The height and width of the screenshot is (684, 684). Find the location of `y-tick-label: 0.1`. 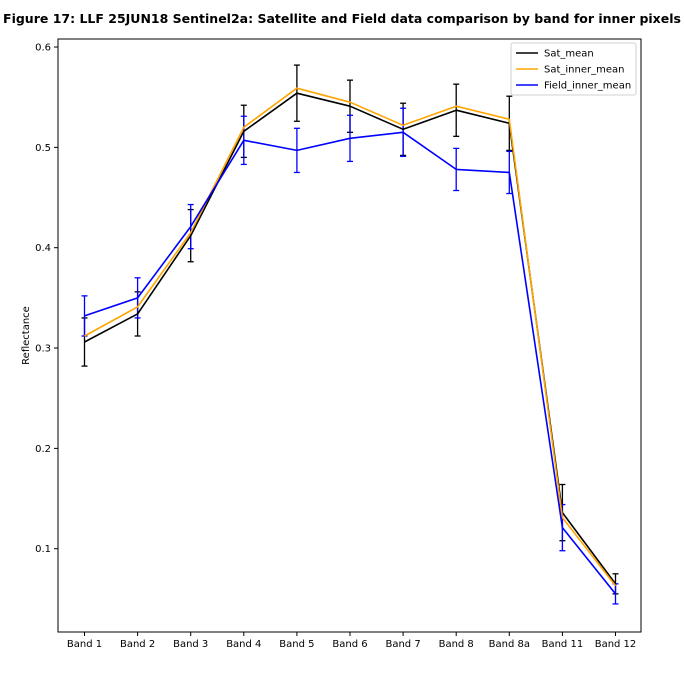

y-tick-label: 0.1 is located at coordinates (43, 549).